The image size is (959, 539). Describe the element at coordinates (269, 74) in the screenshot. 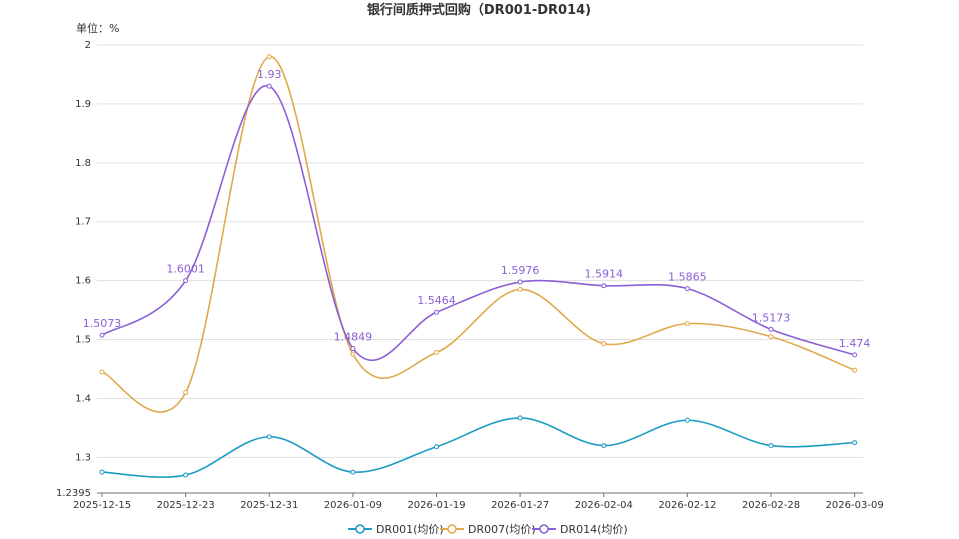

I see `data-label: 1.93` at that location.